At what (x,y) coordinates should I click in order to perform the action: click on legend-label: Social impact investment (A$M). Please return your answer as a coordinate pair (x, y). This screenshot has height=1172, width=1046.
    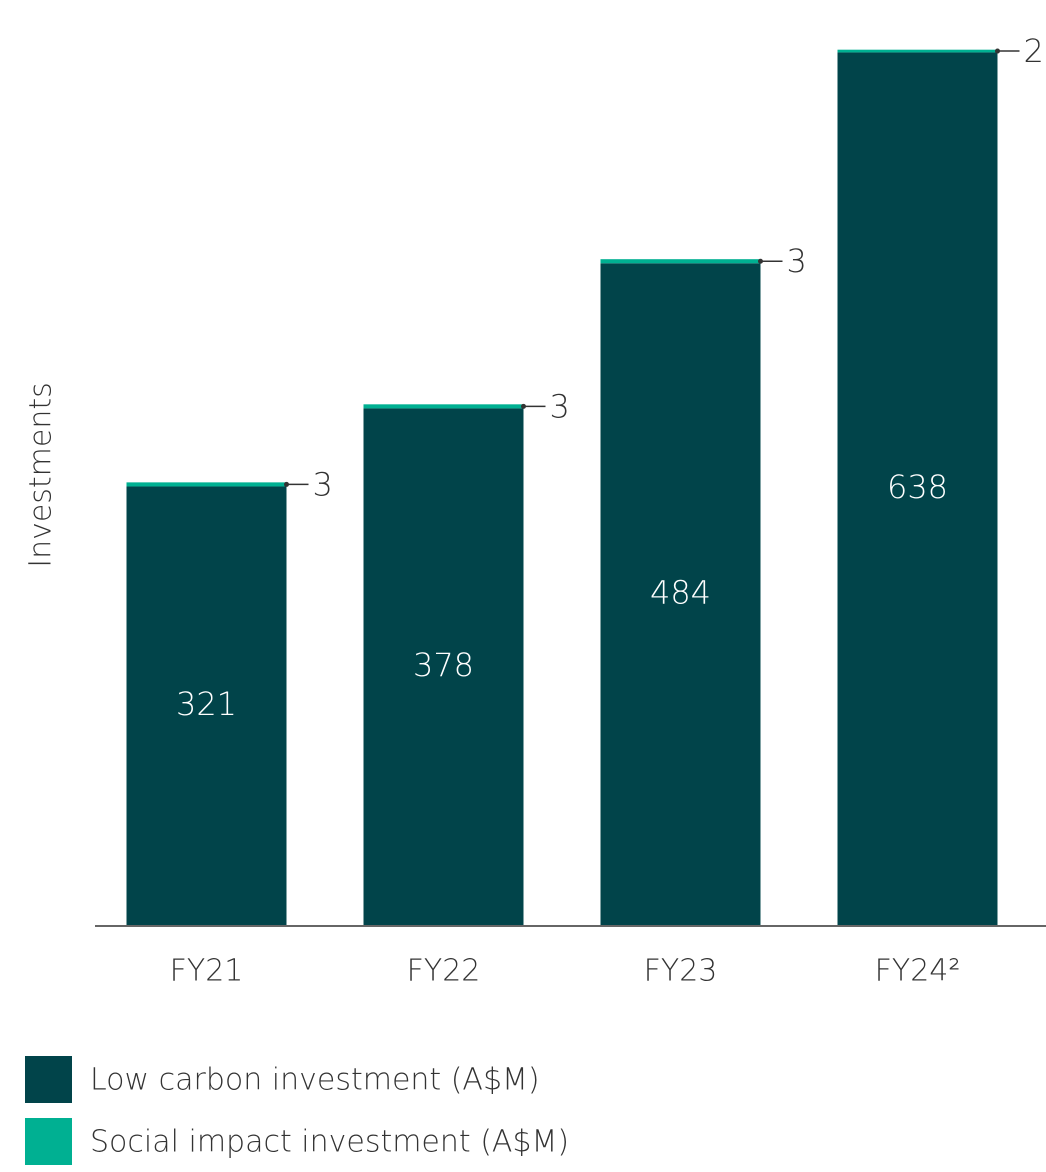
    Looking at the image, I should click on (329, 1142).